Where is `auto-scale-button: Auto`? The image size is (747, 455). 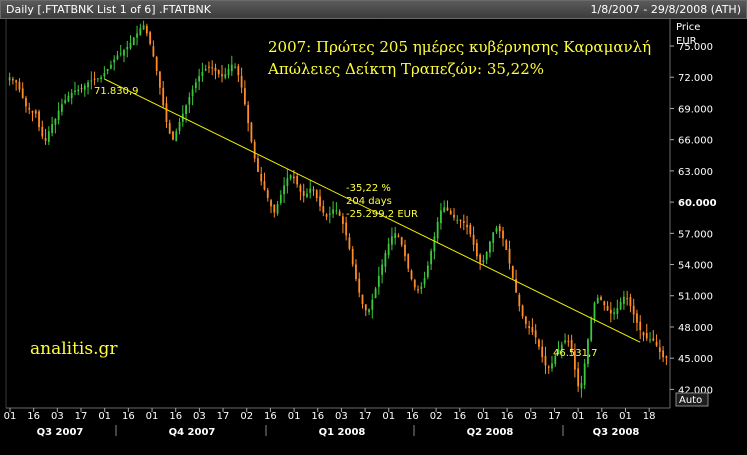
auto-scale-button: Auto is located at coordinates (692, 399).